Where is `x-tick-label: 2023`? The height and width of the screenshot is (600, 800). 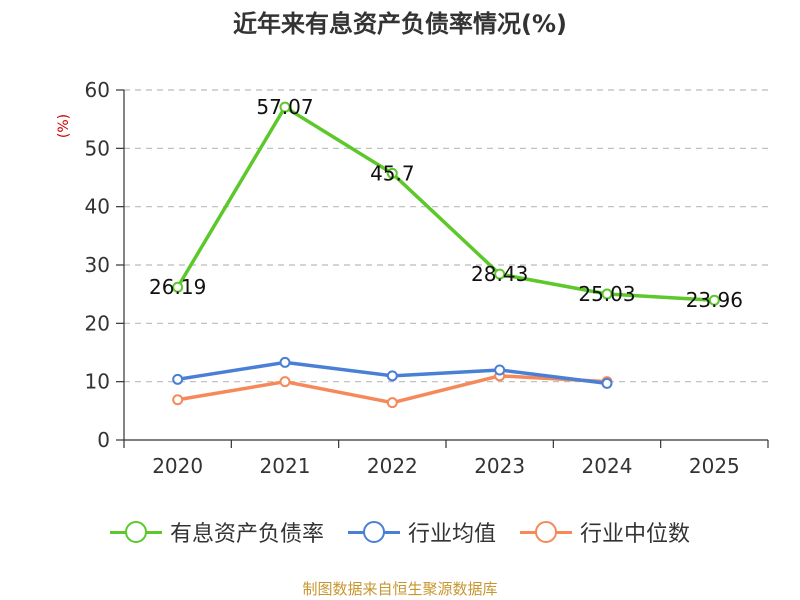
x-tick-label: 2023 is located at coordinates (499, 466).